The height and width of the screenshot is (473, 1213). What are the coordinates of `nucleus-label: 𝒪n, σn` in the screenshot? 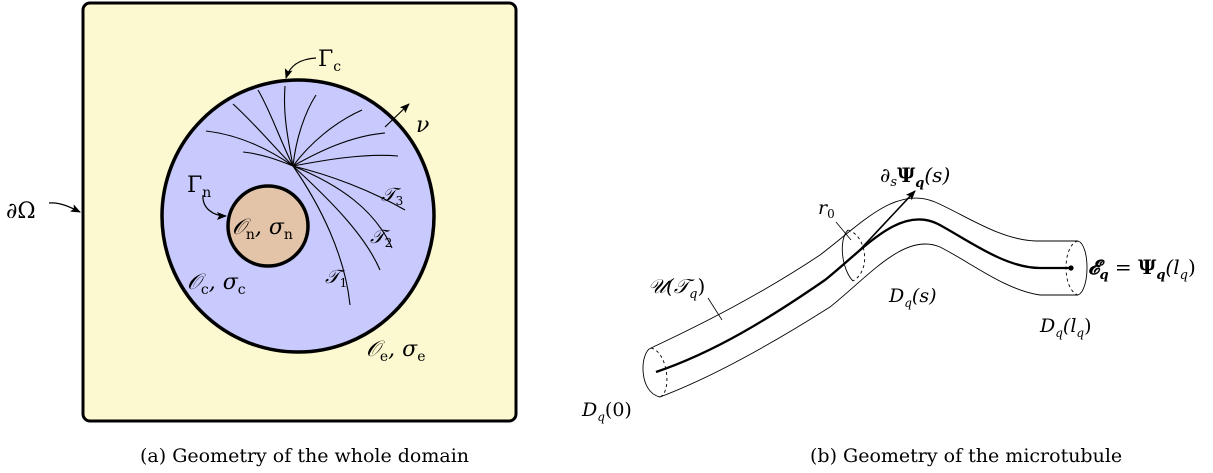 It's located at (262, 229).